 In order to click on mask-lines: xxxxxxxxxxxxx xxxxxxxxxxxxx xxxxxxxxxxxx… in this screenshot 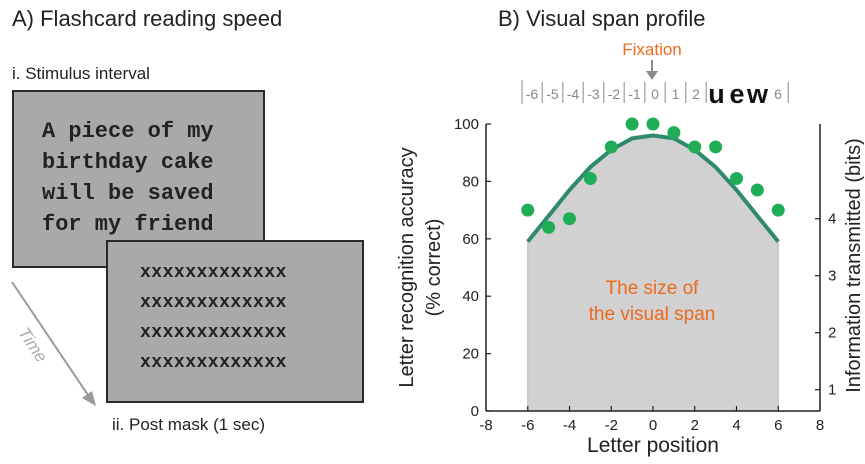, I will do `click(213, 318)`.